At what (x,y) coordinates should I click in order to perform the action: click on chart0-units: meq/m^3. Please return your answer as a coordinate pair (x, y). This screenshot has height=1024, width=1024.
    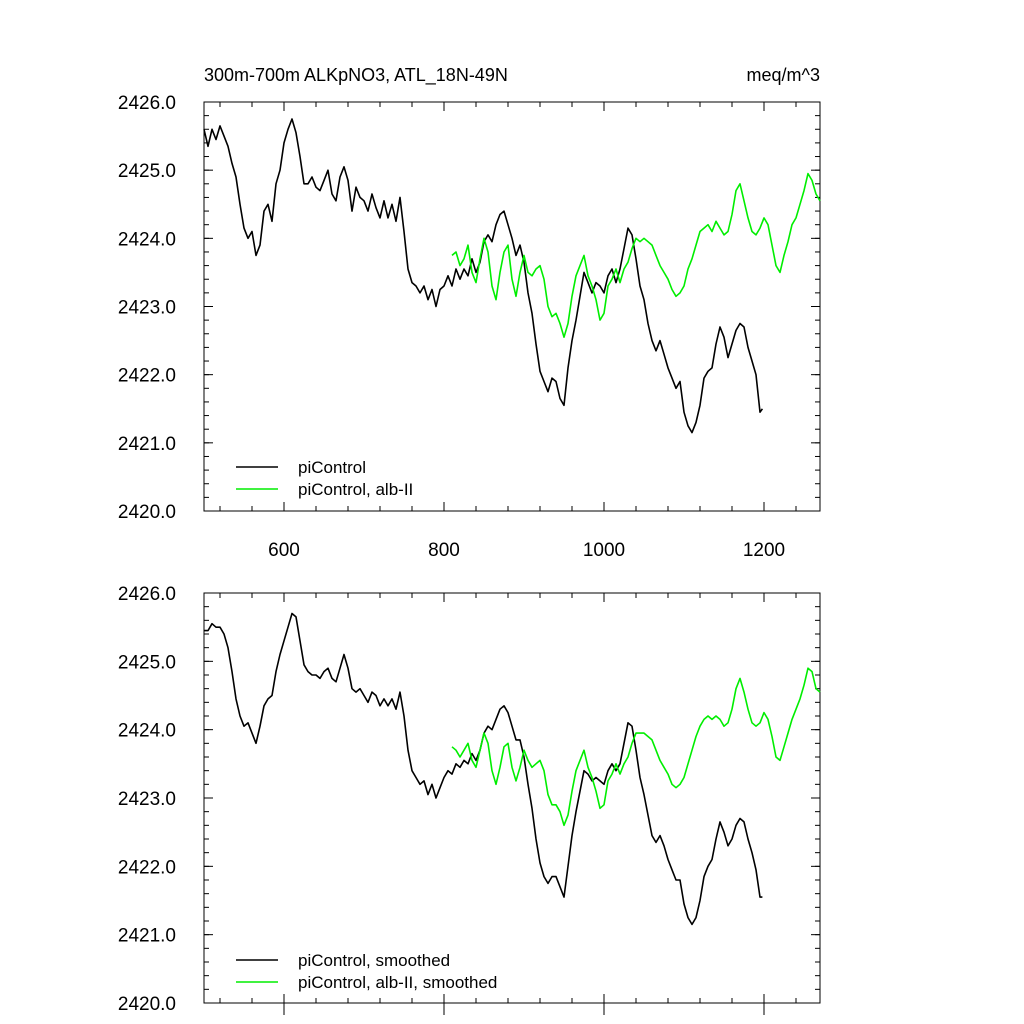
    Looking at the image, I should click on (783, 75).